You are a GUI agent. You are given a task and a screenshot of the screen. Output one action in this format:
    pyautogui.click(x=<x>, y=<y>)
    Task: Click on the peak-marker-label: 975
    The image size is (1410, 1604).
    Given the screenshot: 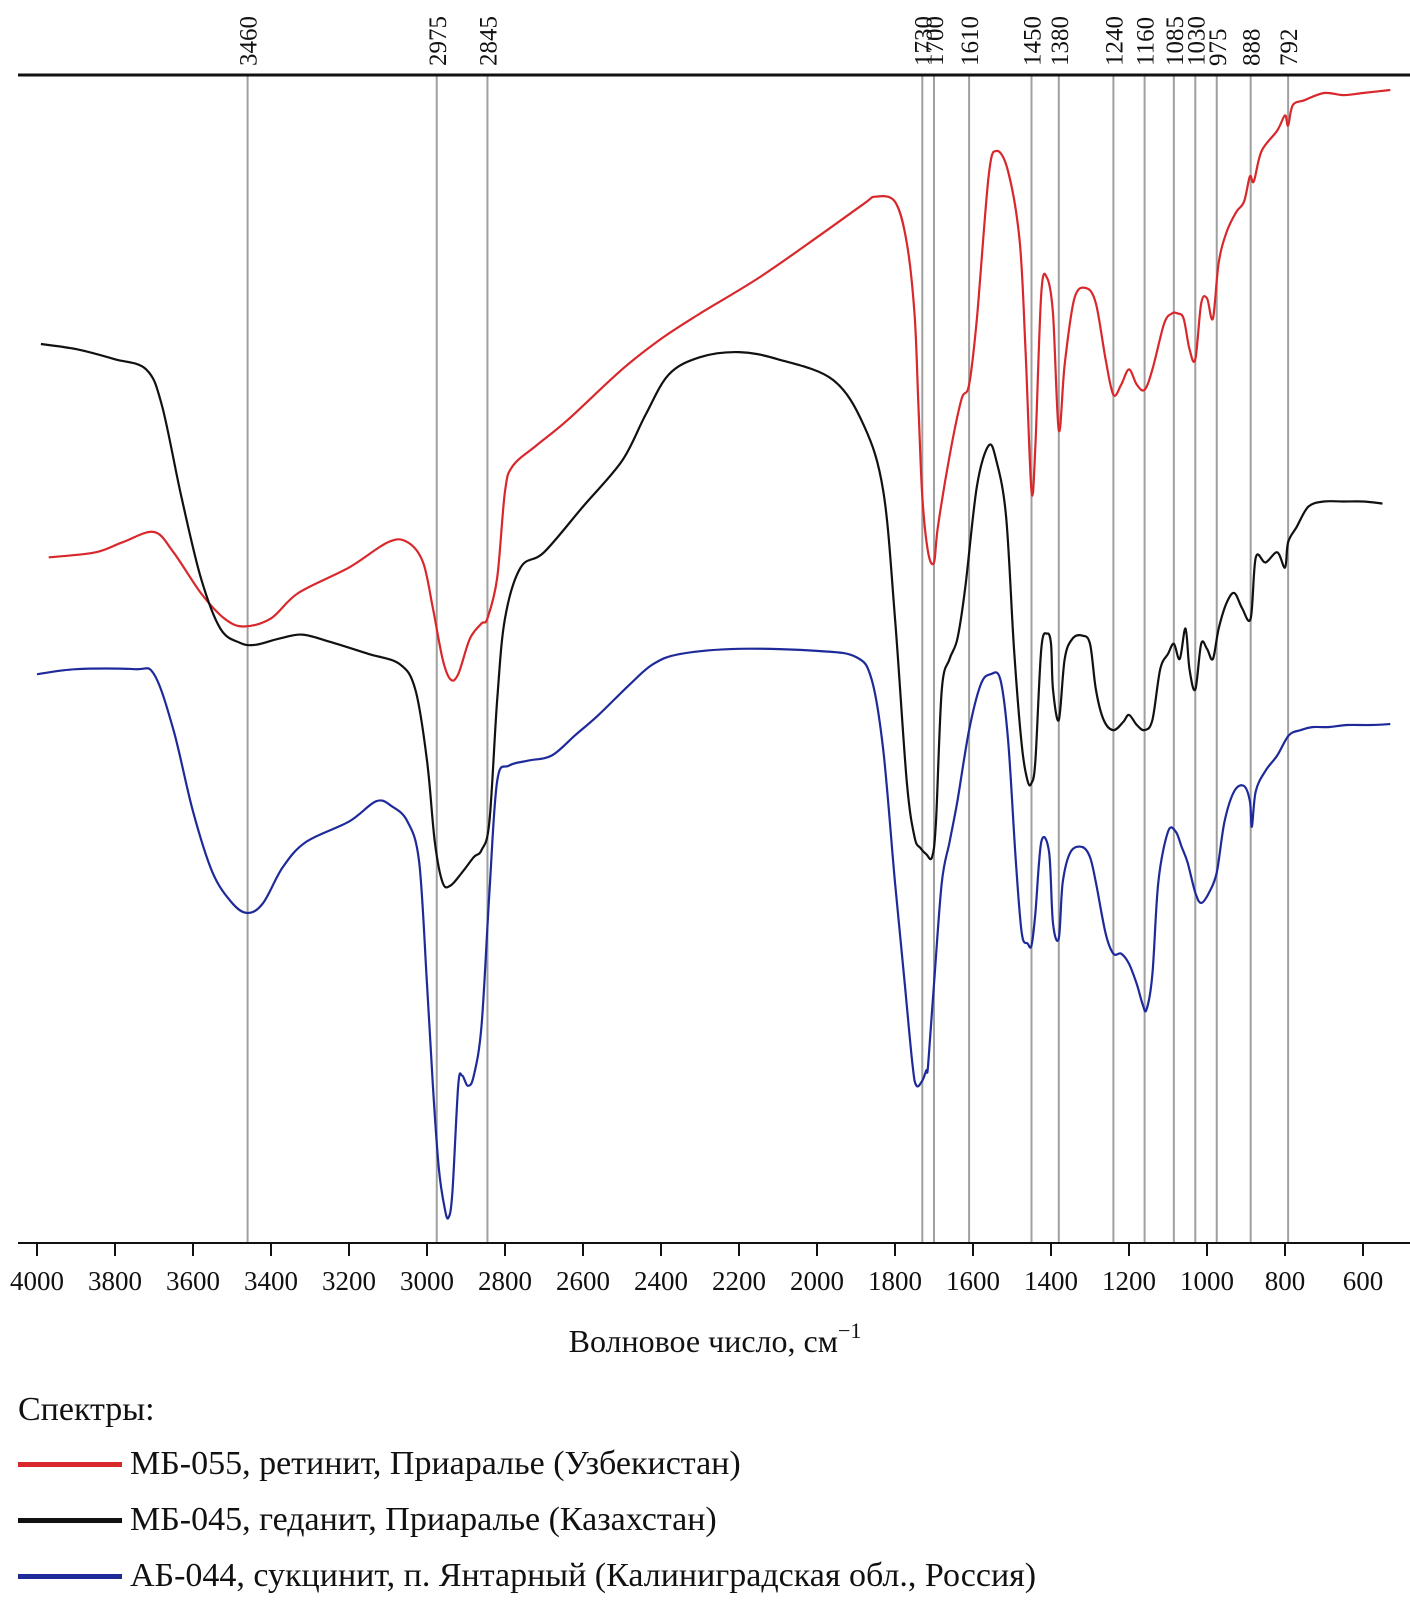 What is the action you would take?
    pyautogui.click(x=1218, y=48)
    